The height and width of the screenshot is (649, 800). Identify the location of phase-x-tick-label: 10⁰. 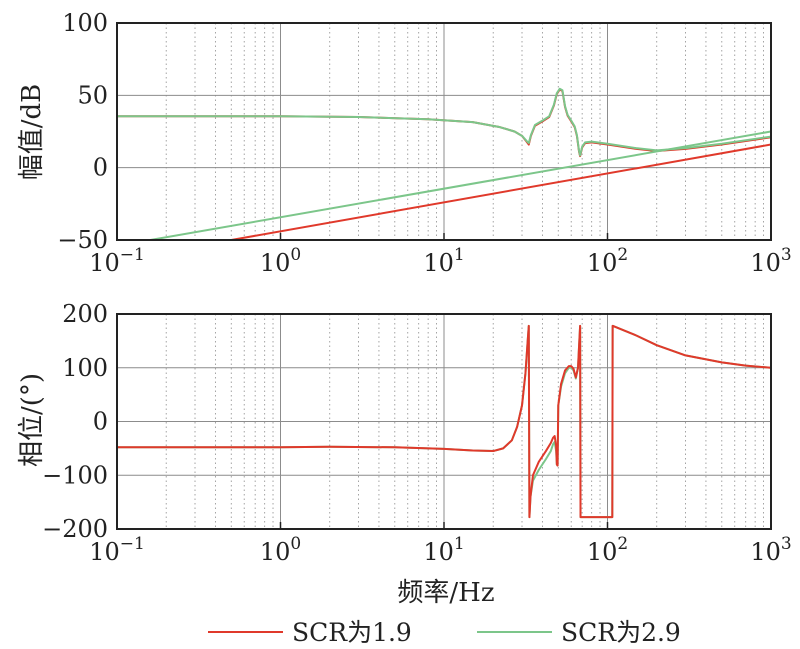
(280, 550).